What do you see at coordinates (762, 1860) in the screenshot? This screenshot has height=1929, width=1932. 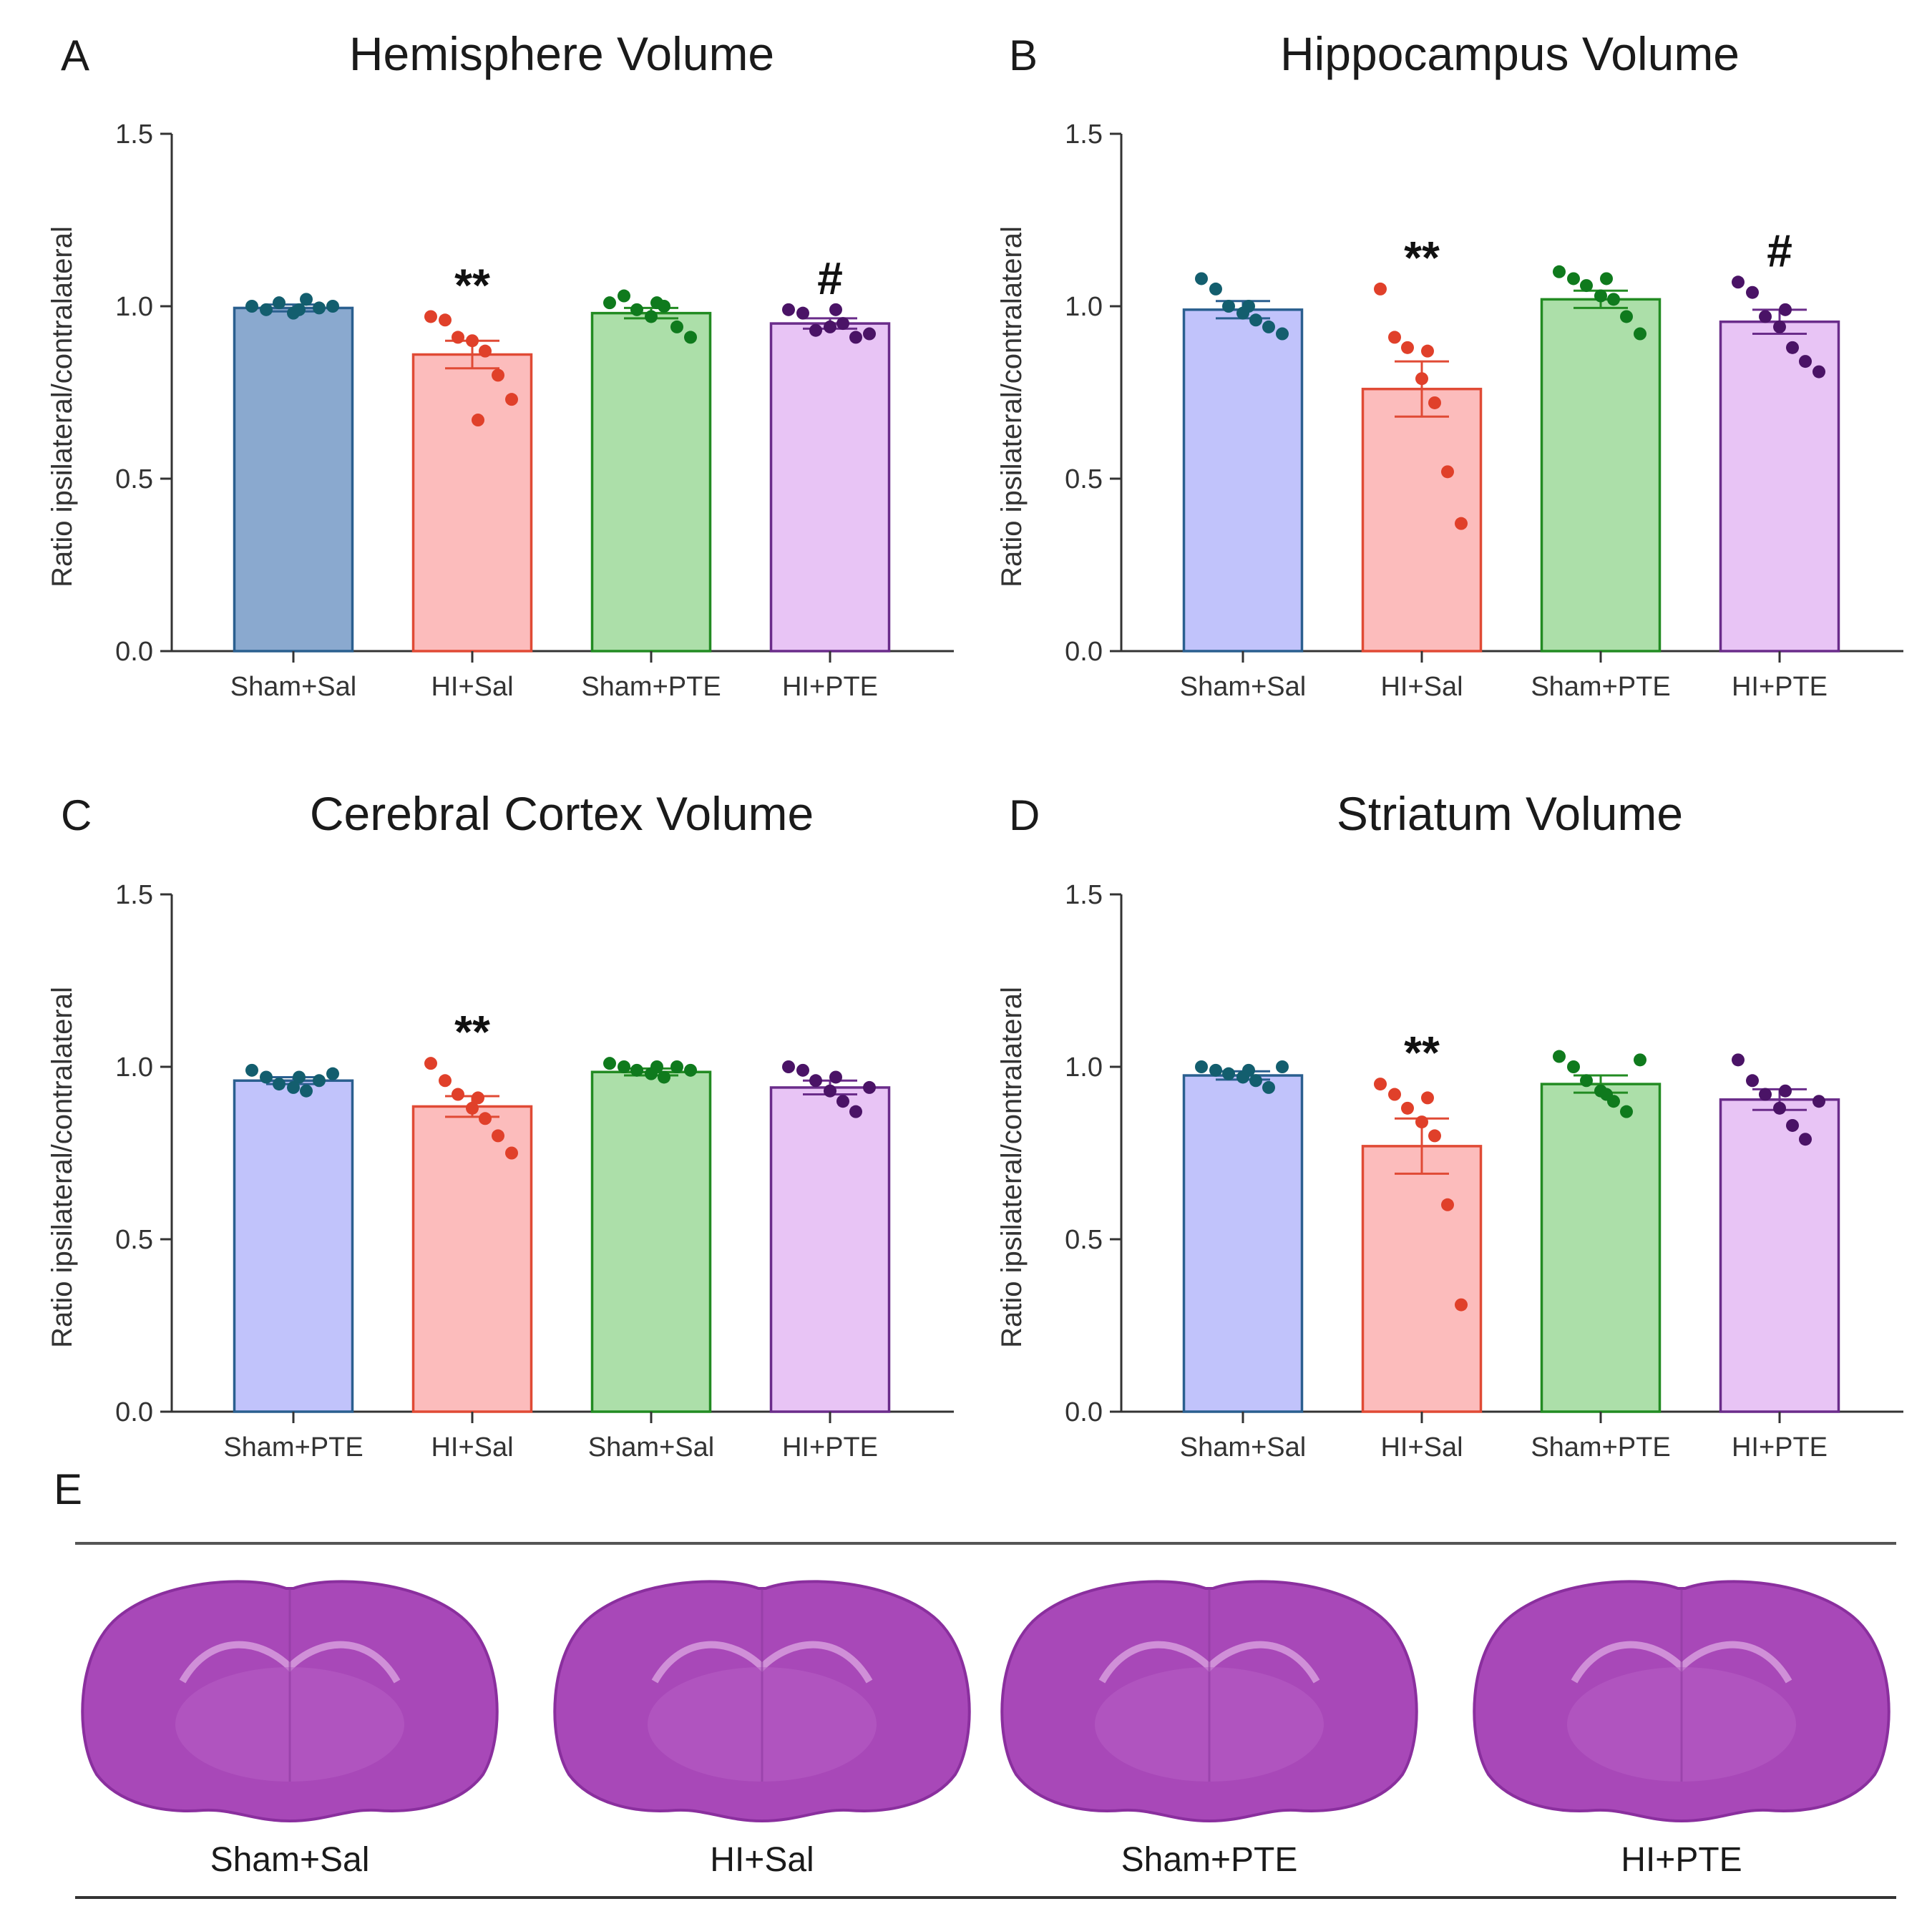 I see `brain-label-2: HI+Sal` at bounding box center [762, 1860].